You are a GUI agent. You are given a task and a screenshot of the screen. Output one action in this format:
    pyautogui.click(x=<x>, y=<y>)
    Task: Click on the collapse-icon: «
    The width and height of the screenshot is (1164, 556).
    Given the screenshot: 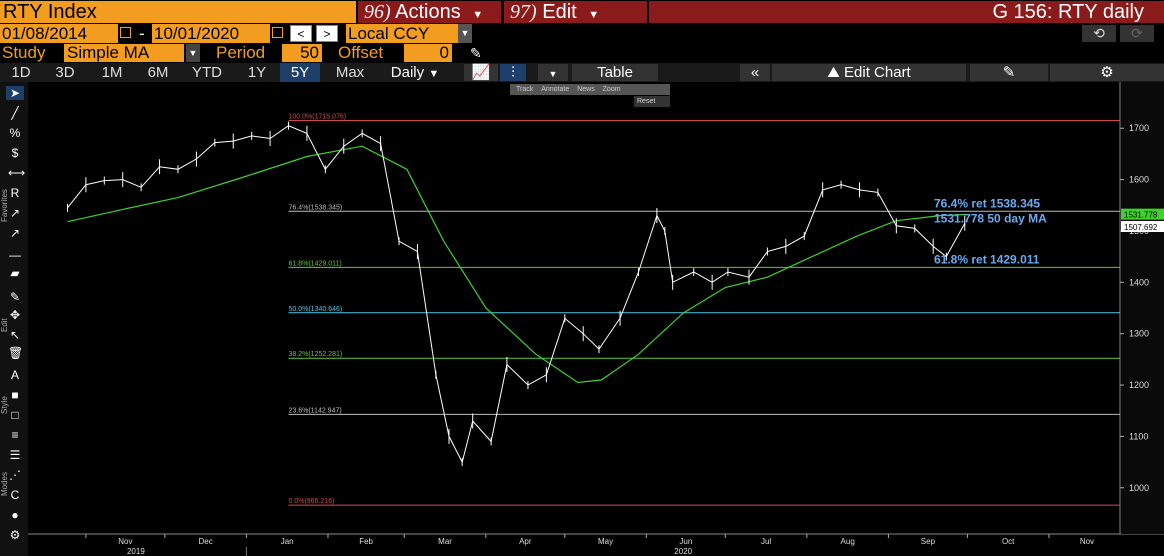 What is the action you would take?
    pyautogui.click(x=755, y=72)
    